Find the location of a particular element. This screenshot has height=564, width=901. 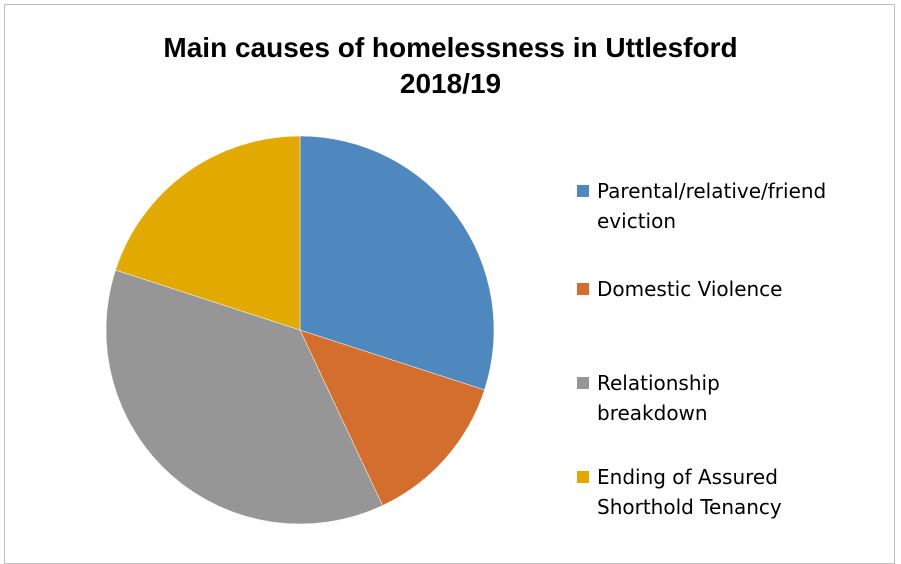

legend-swatch-parental-eviction is located at coordinates (583, 191).